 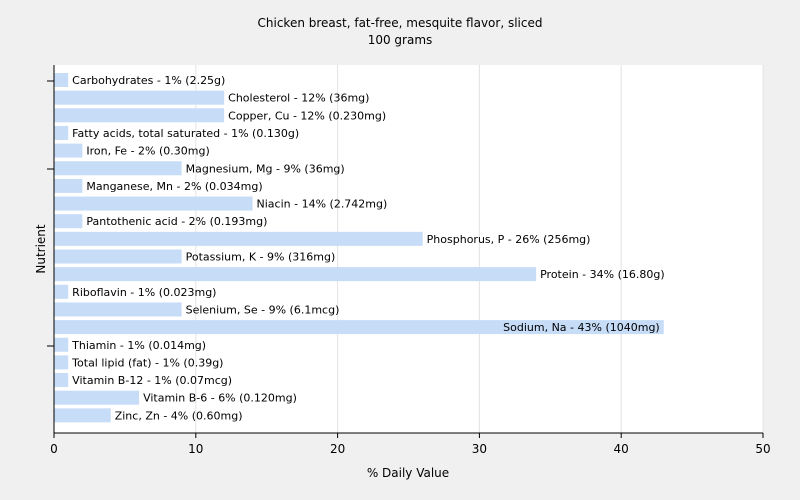 What do you see at coordinates (220, 398) in the screenshot?
I see `bar-label: Vitamin B-6 - 6% (0.120mg)` at bounding box center [220, 398].